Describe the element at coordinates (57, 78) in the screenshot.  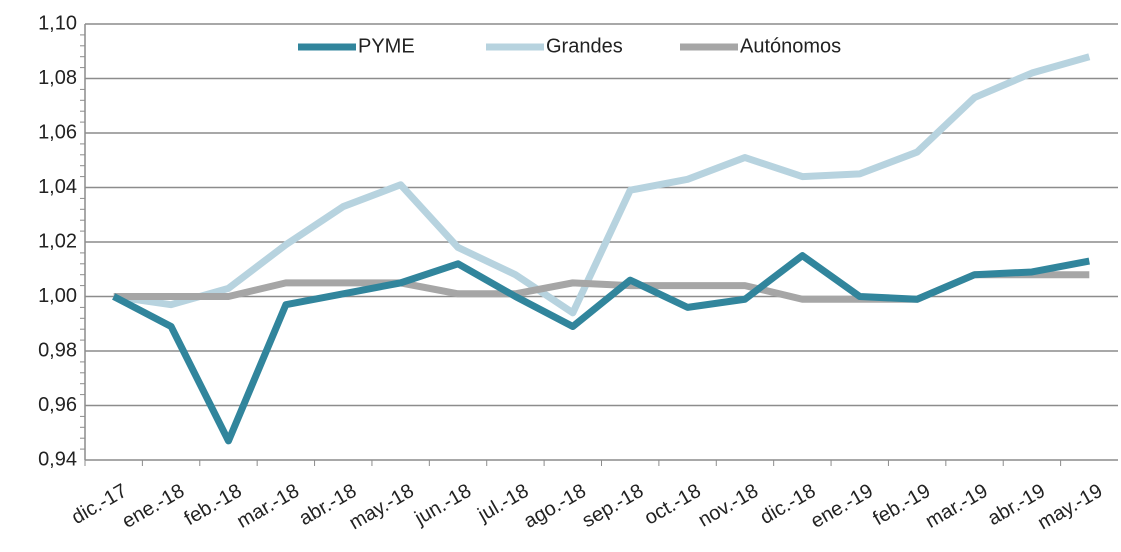
I see `y-tick-label: 1,08` at that location.